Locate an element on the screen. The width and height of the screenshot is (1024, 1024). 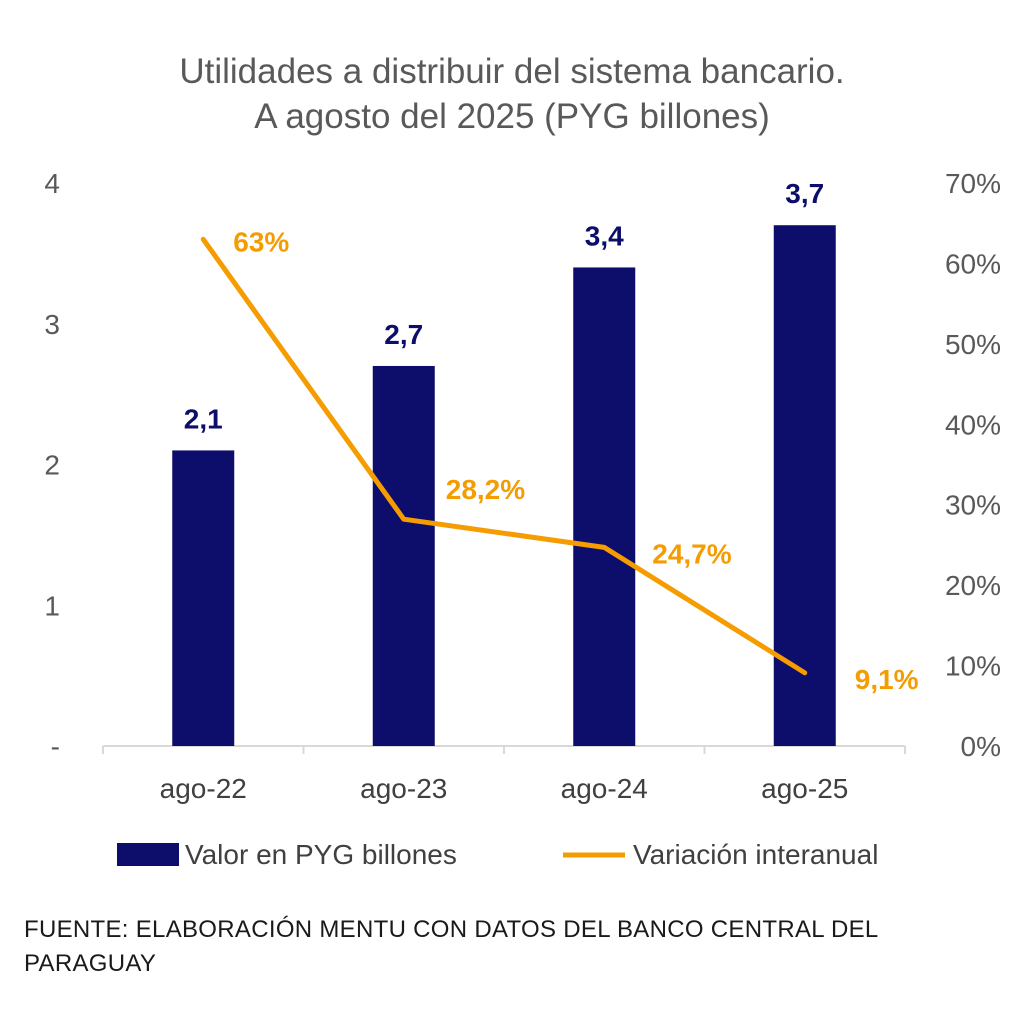
y-left-tick-label: 1 is located at coordinates (52, 605).